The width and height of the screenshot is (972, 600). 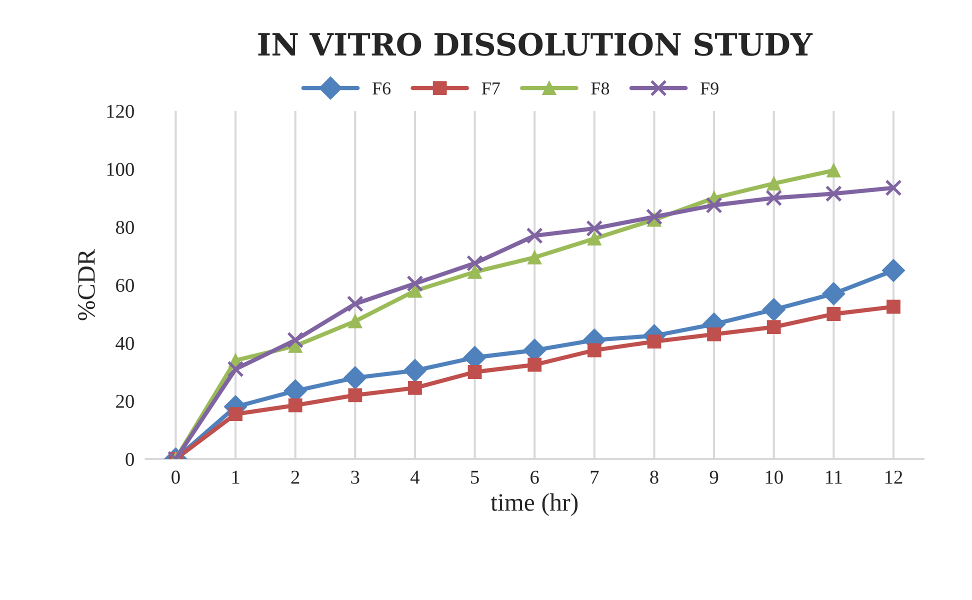 I want to click on x-tick-label: 5, so click(x=475, y=477).